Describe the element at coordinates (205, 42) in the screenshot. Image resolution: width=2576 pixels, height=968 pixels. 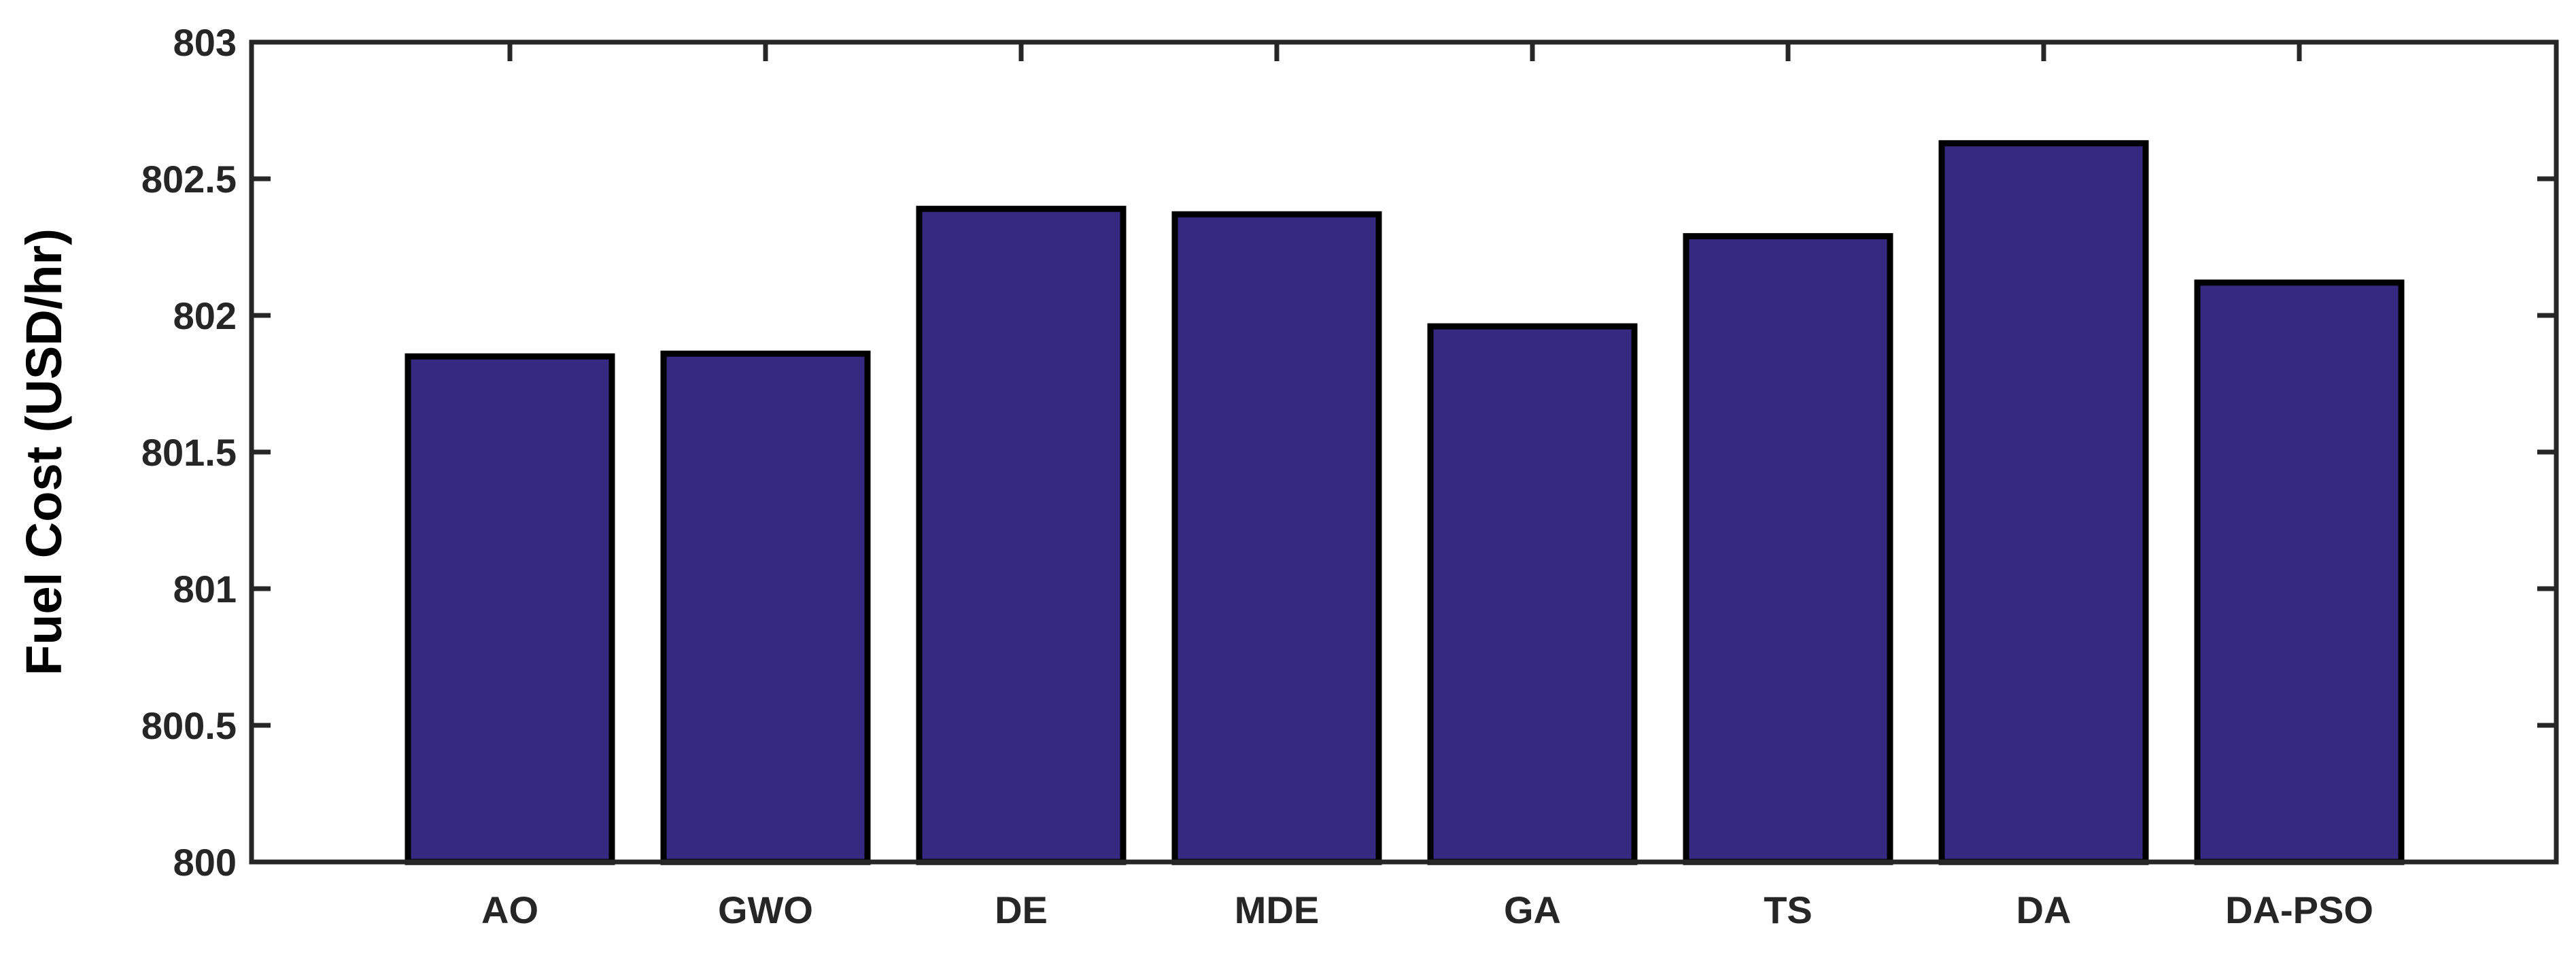
I see `y-tick-label: 803` at that location.